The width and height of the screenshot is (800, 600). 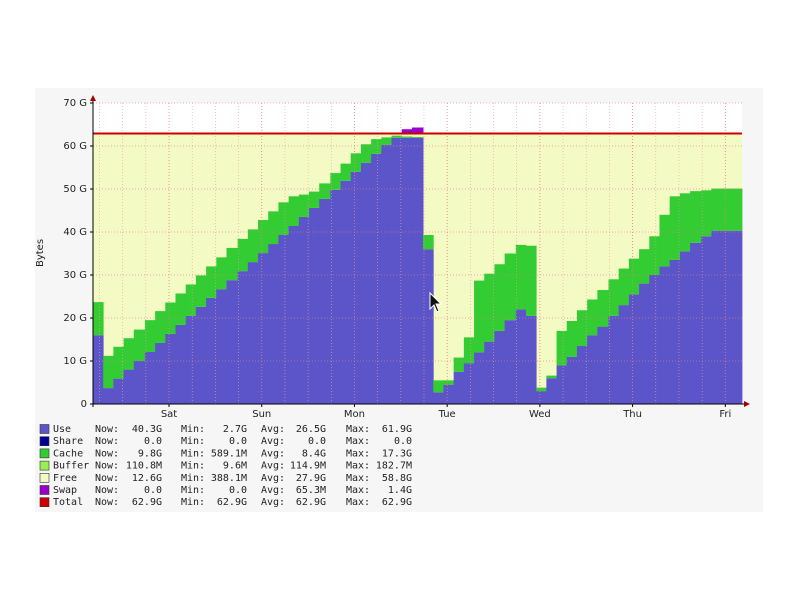 I want to click on legend-stat-value: 27.9G, so click(x=311, y=478).